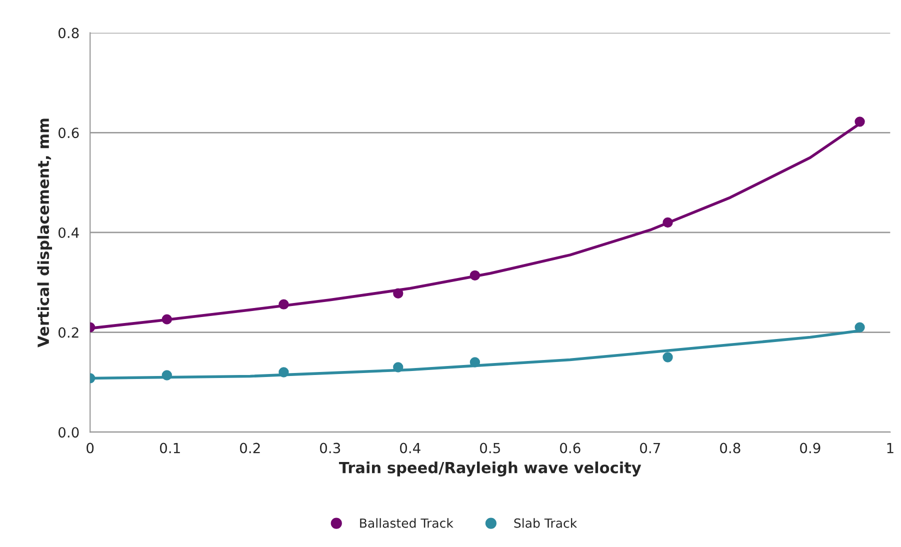  What do you see at coordinates (68, 332) in the screenshot?
I see `y-tick-label: 0.2` at bounding box center [68, 332].